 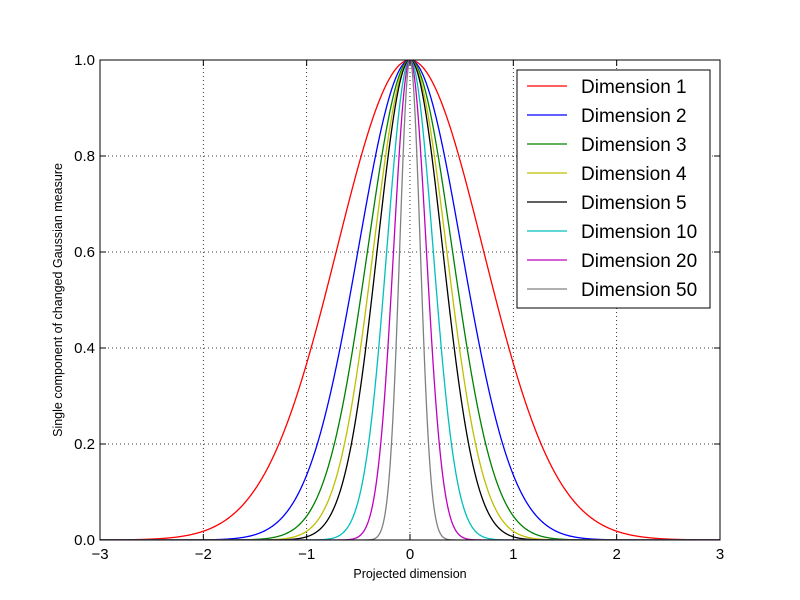 What do you see at coordinates (616, 554) in the screenshot?
I see `x-tick-label: 2` at bounding box center [616, 554].